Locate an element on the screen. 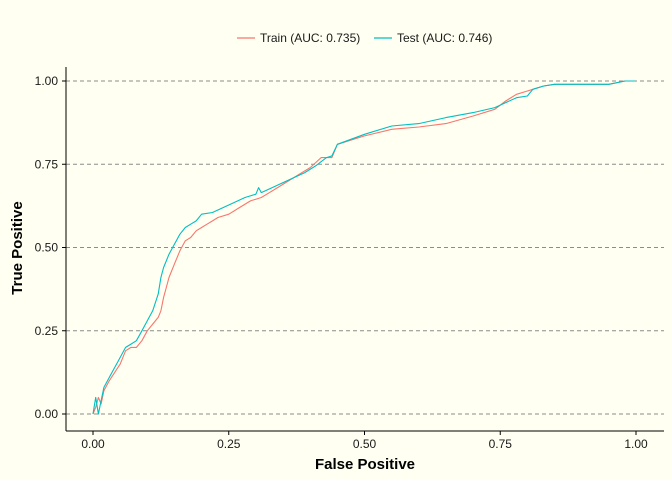  y-axis-title: True Positive is located at coordinates (17, 247).